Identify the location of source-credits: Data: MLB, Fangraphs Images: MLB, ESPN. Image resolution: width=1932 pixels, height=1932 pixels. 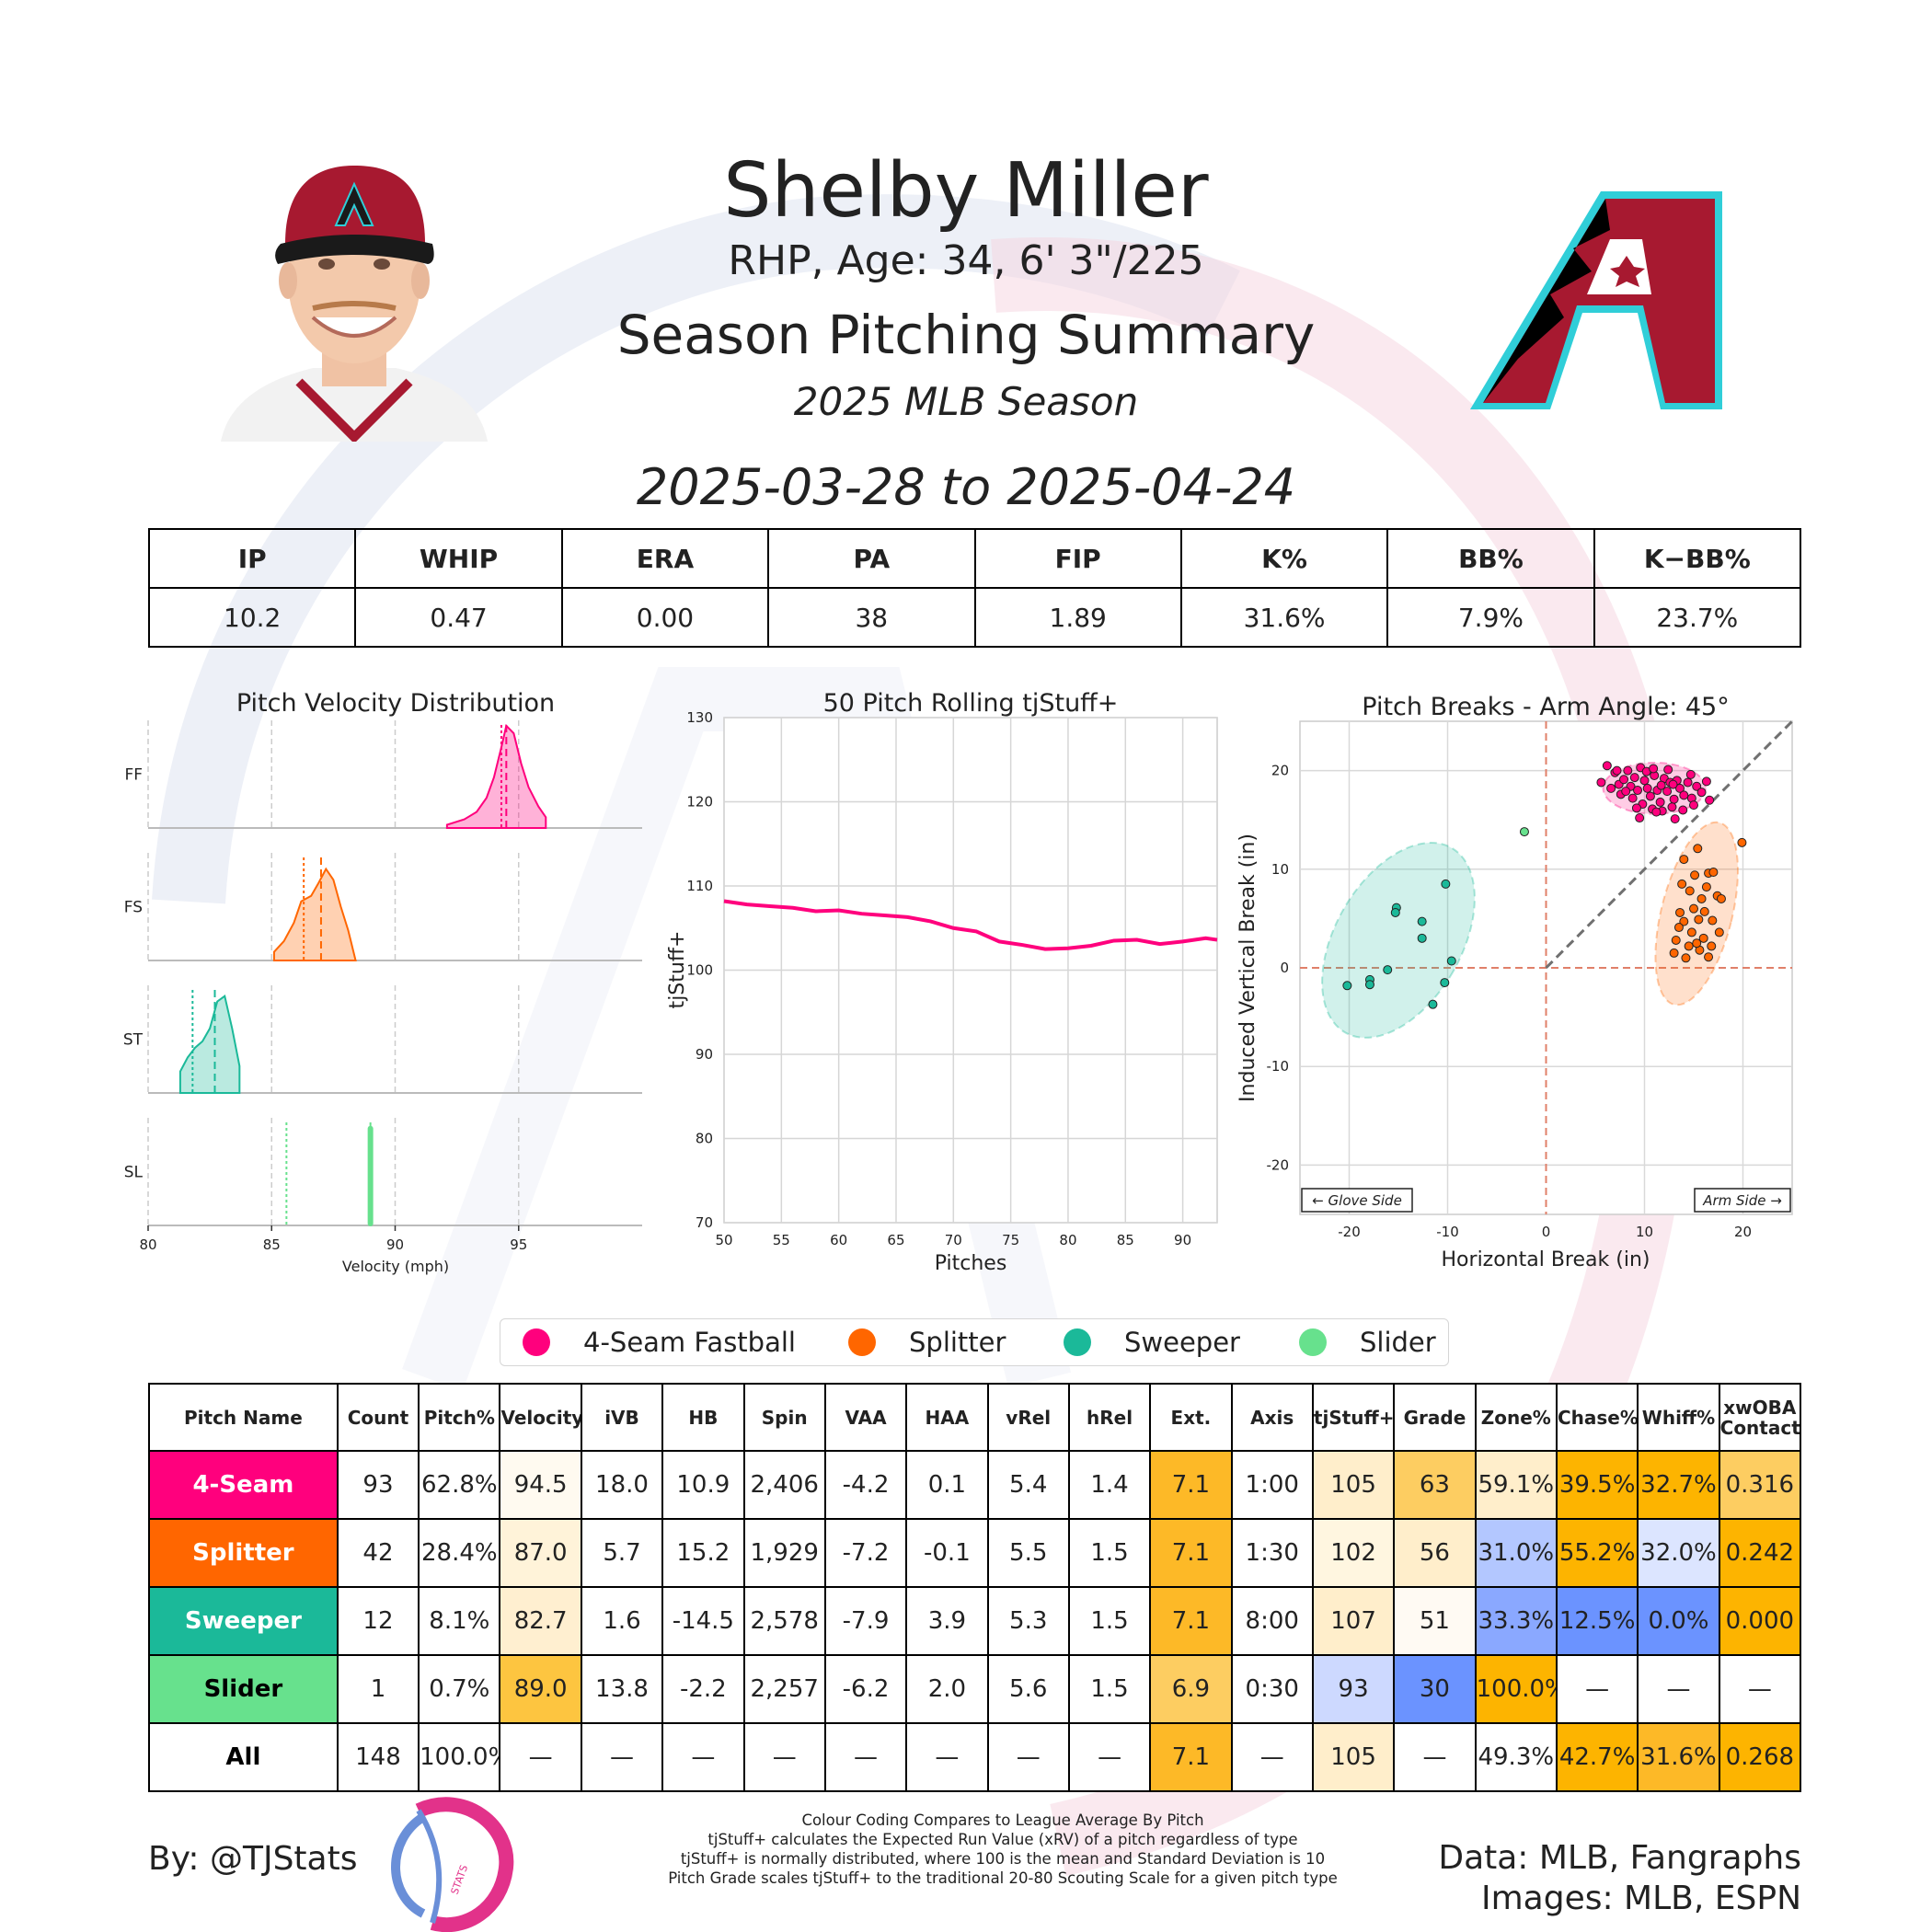
(1544, 1878).